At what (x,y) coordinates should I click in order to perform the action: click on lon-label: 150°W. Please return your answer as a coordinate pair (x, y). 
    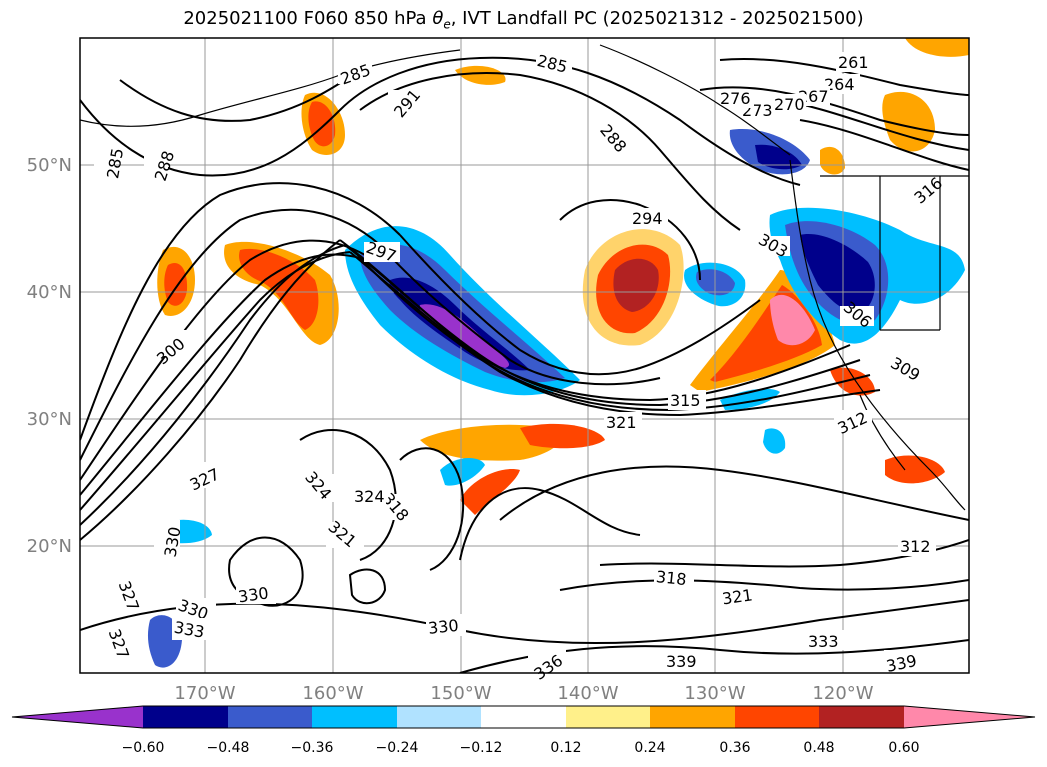
    Looking at the image, I should click on (460, 693).